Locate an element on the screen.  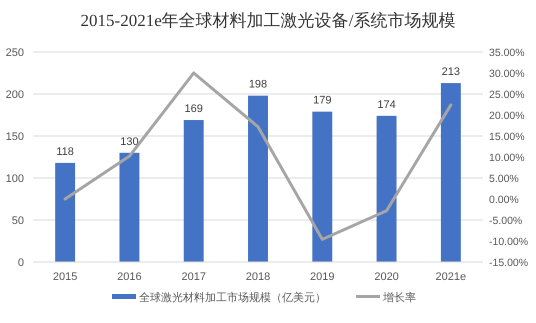
y-tick-label: 0 is located at coordinates (21, 263).